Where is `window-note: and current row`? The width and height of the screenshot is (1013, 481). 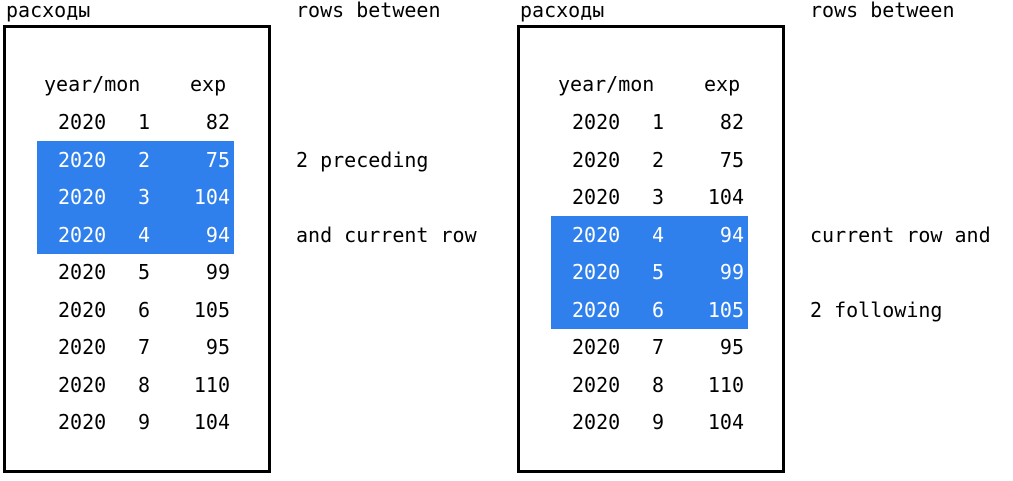
window-note: and current row is located at coordinates (386, 234).